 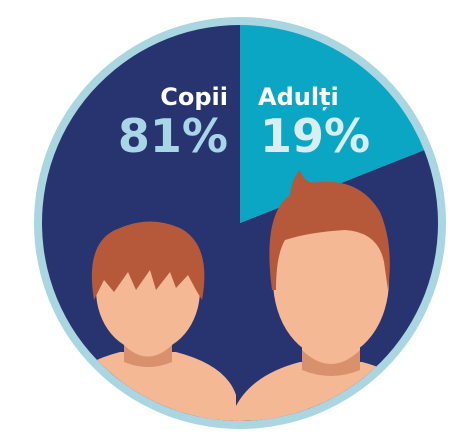 I want to click on child-hair, so click(x=148, y=260).